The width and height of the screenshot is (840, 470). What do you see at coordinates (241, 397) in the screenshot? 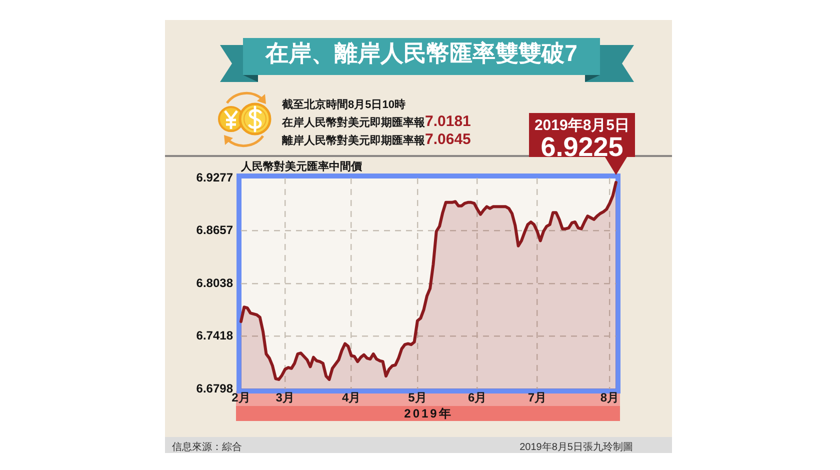
I see `x-tick-label: 2月` at bounding box center [241, 397].